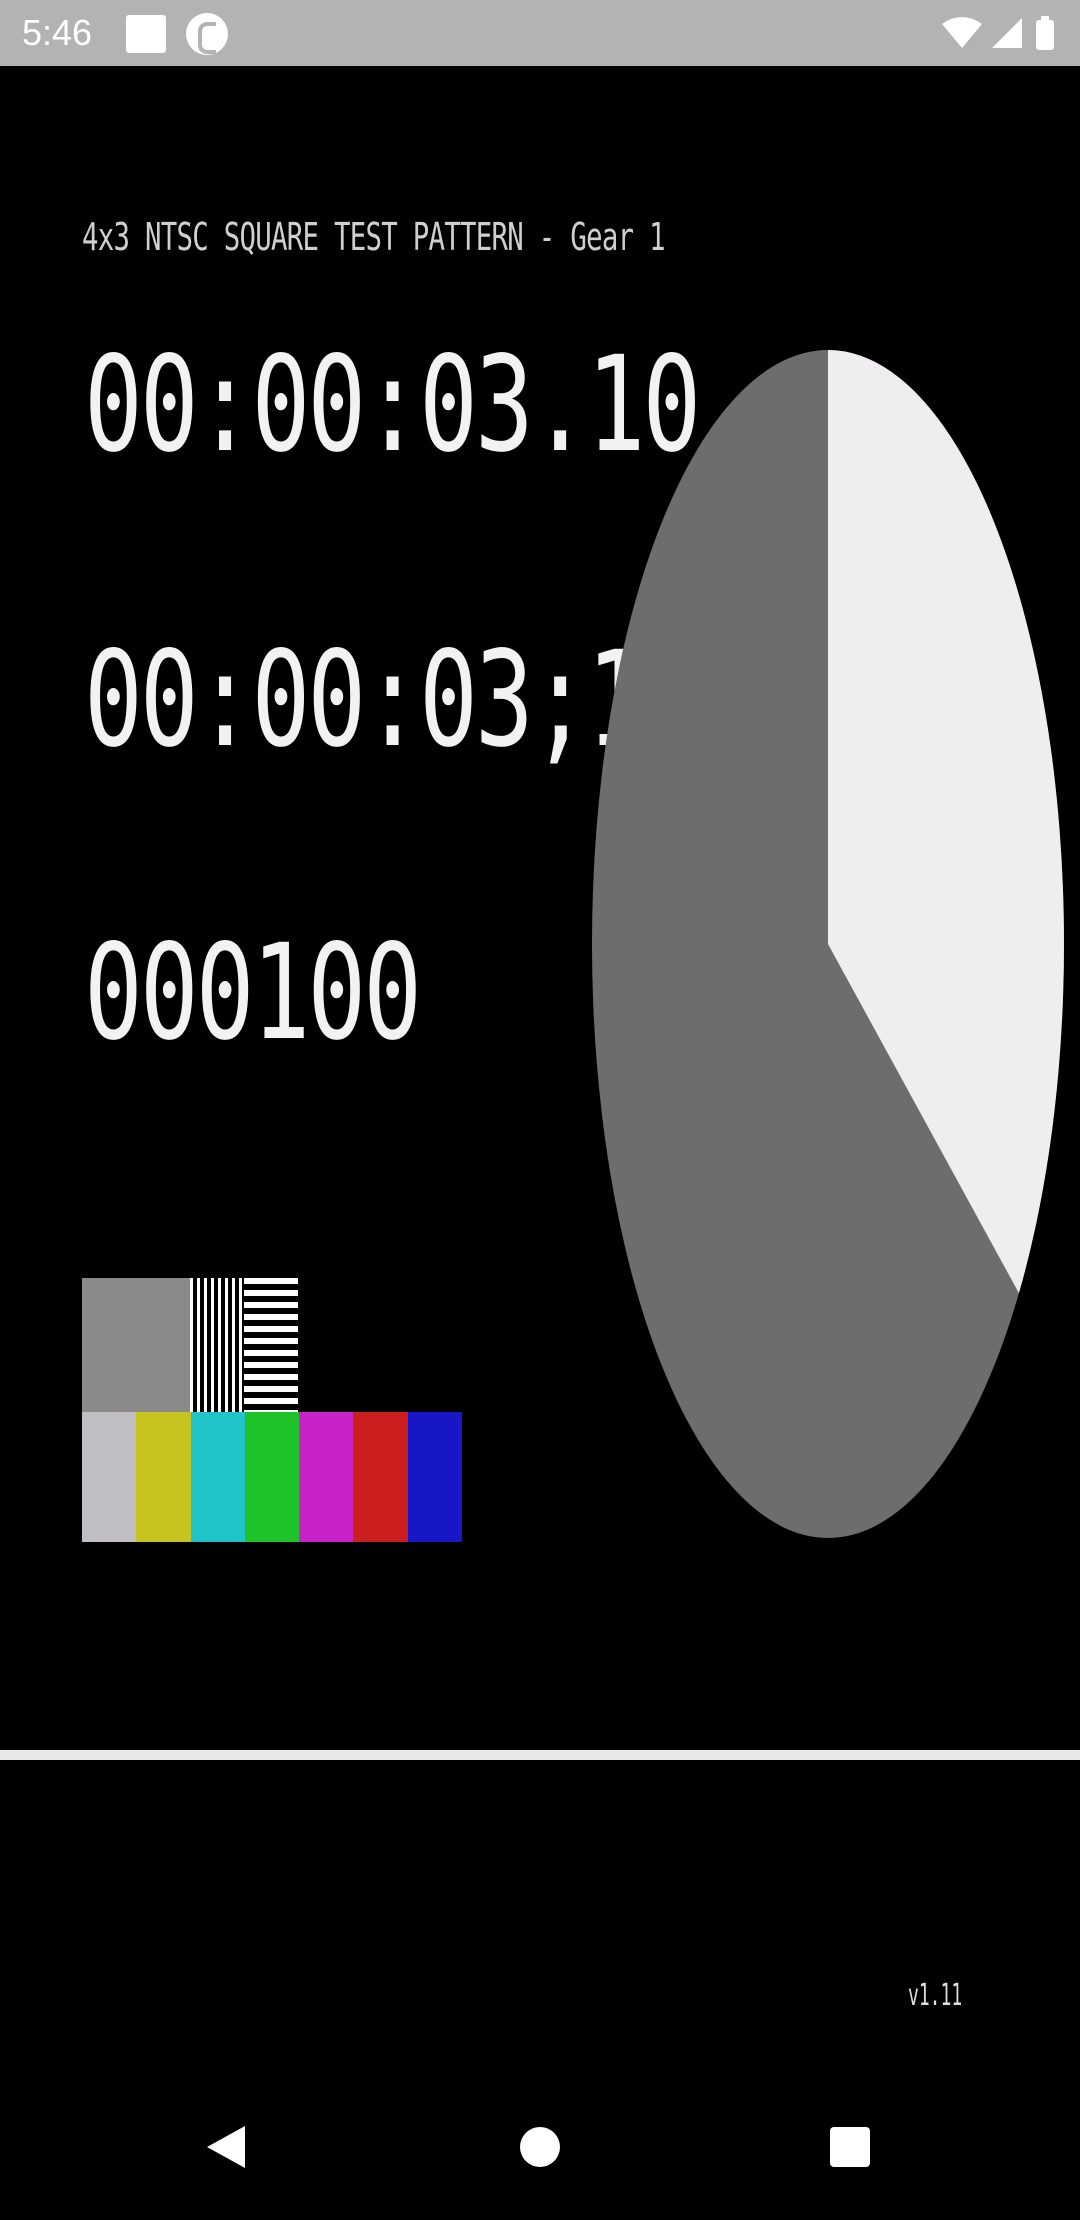 The width and height of the screenshot is (1080, 2220). Describe the element at coordinates (962, 32) in the screenshot. I see `wifi-icon` at that location.